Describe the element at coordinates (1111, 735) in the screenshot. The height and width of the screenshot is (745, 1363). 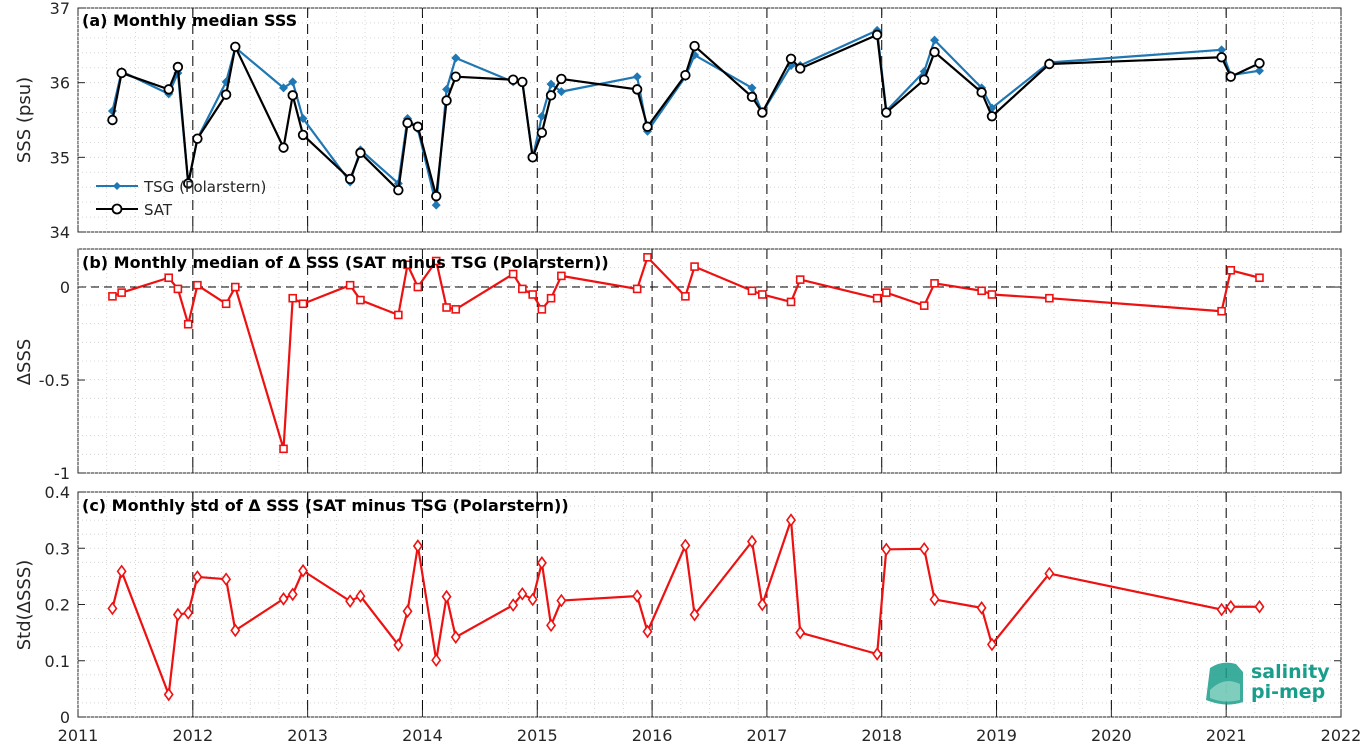
I see `x-tick-label: 2020` at that location.